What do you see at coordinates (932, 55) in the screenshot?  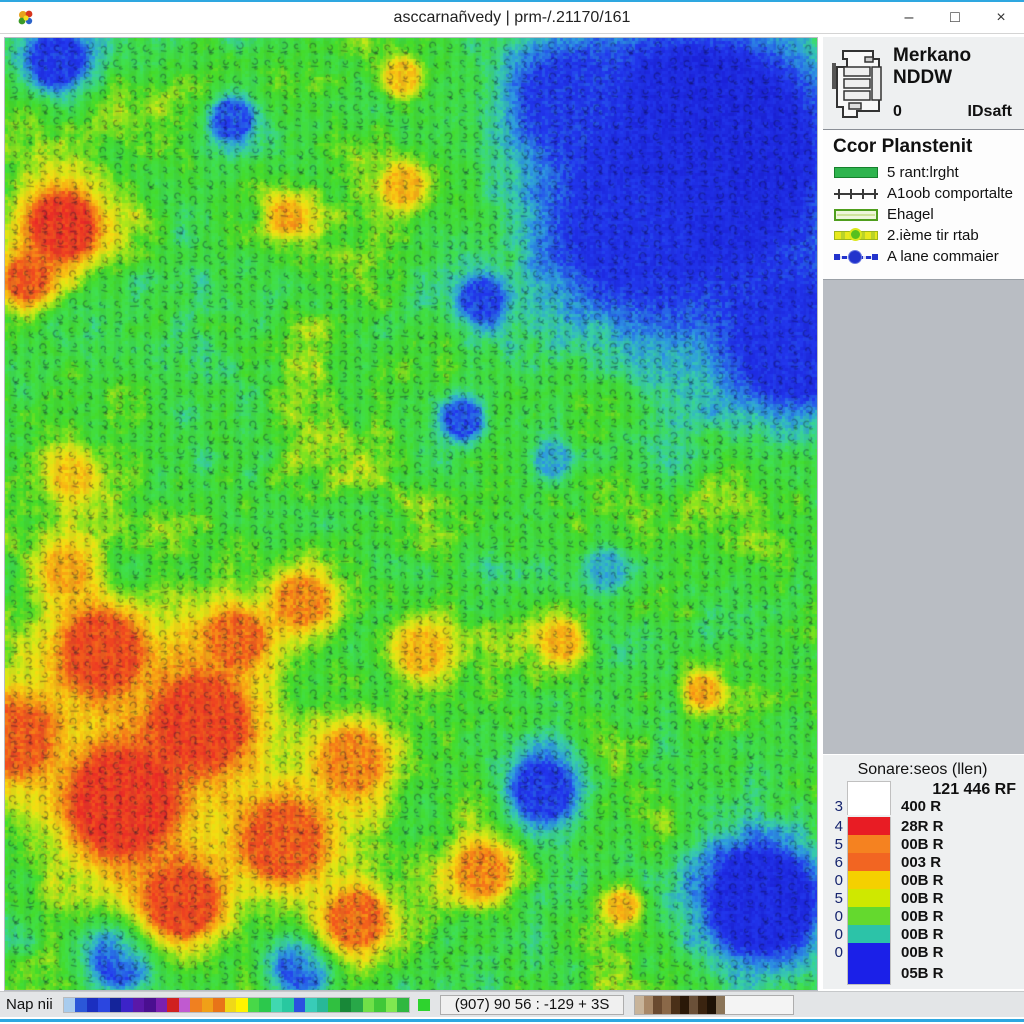 I see `layer-name-line1: Merkano` at bounding box center [932, 55].